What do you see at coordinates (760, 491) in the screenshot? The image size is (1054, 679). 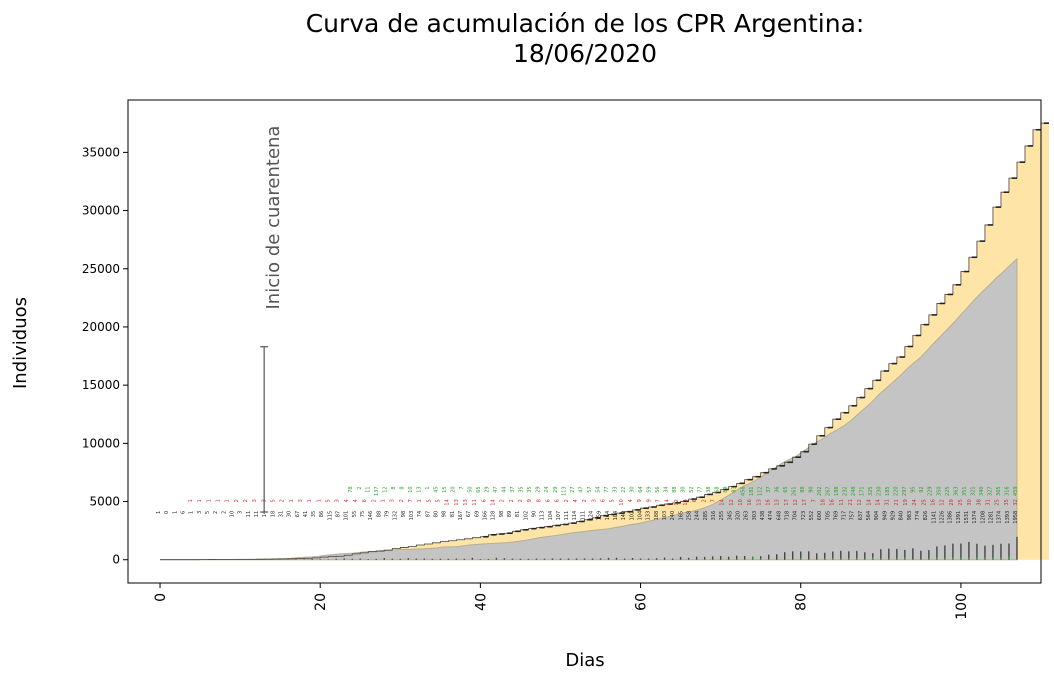 I see `day-recovered-label: 112` at bounding box center [760, 491].